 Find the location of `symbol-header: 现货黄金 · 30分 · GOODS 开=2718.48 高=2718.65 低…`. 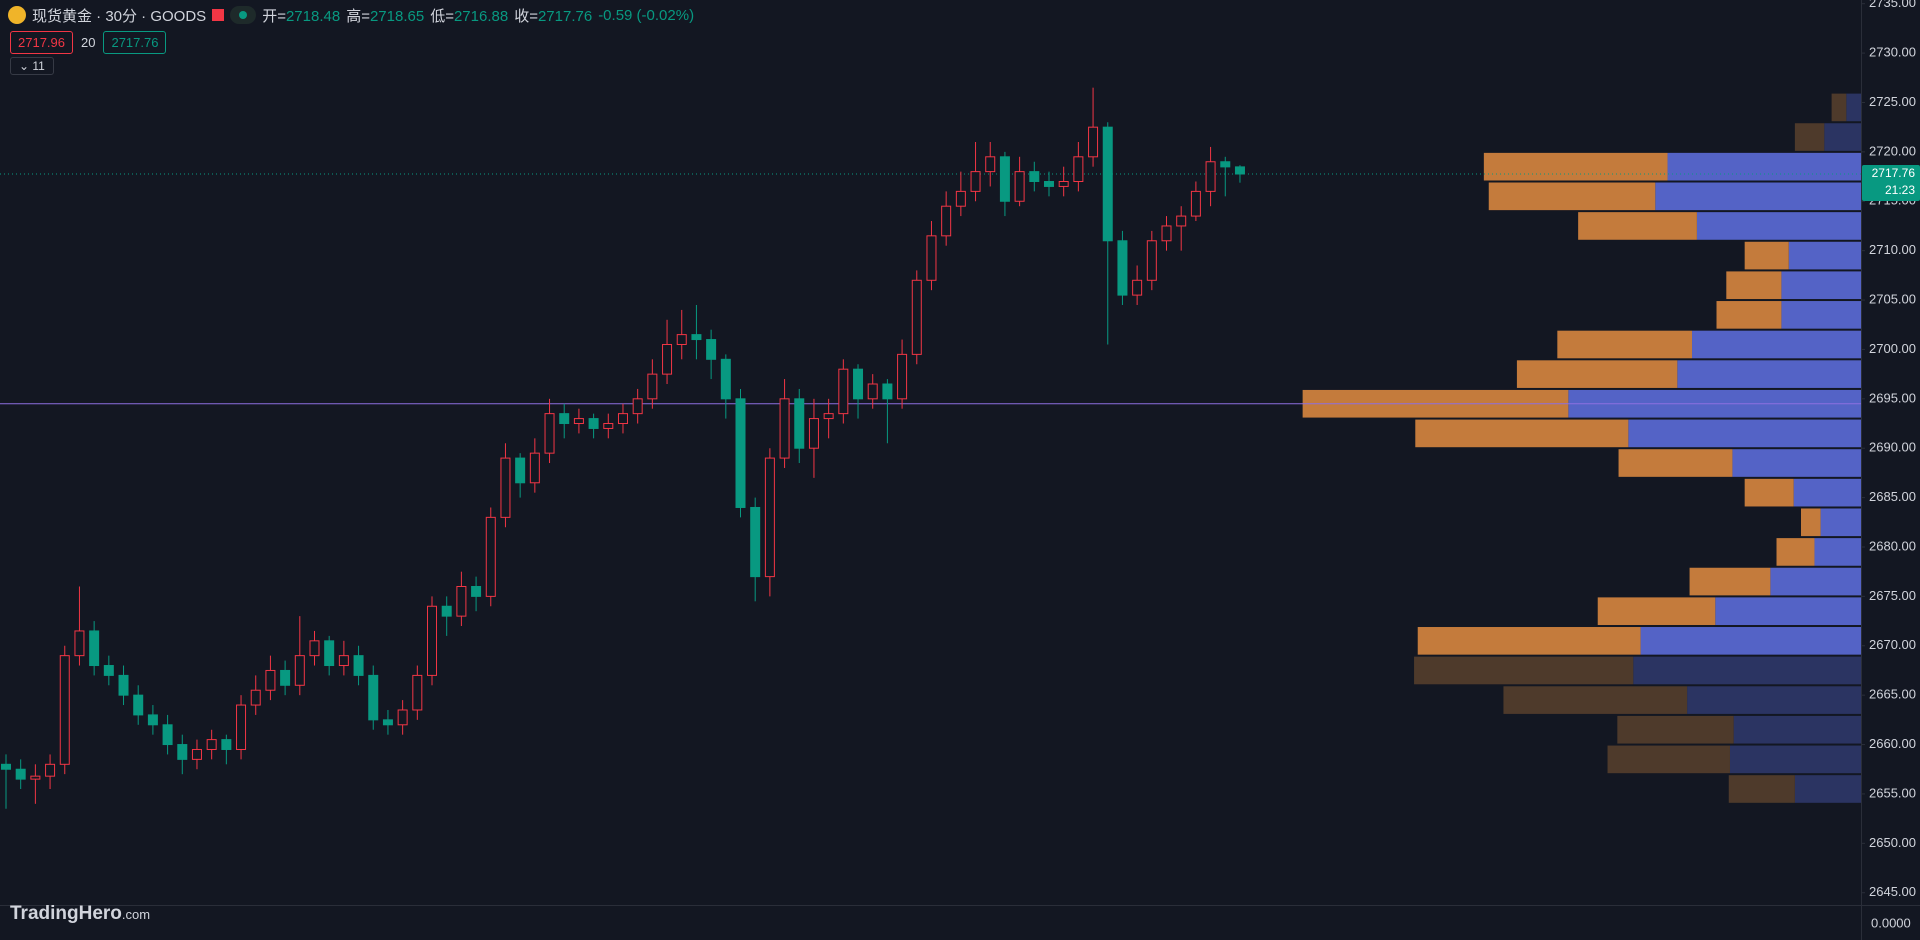

symbol-header: 现货黄金 · 30分 · GOODS 开=2718.48 高=2718.65 低… is located at coordinates (351, 15).